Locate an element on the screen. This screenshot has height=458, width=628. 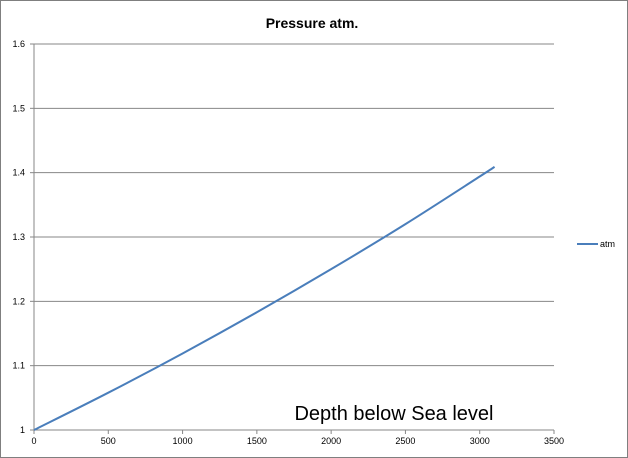
x-tick-label: 2500 is located at coordinates (405, 441).